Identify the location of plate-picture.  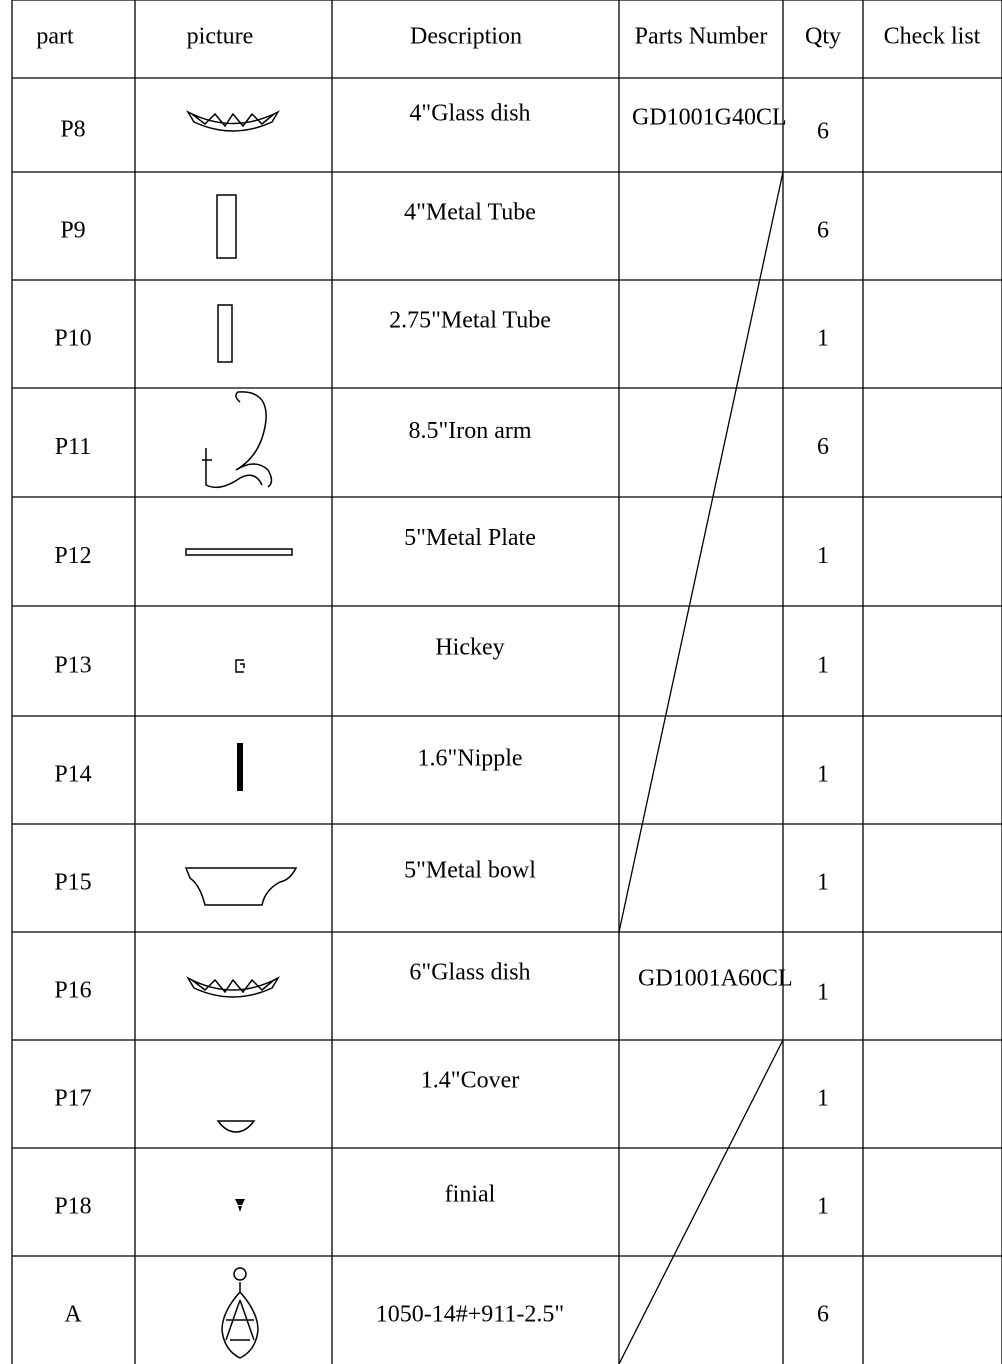
(239, 552).